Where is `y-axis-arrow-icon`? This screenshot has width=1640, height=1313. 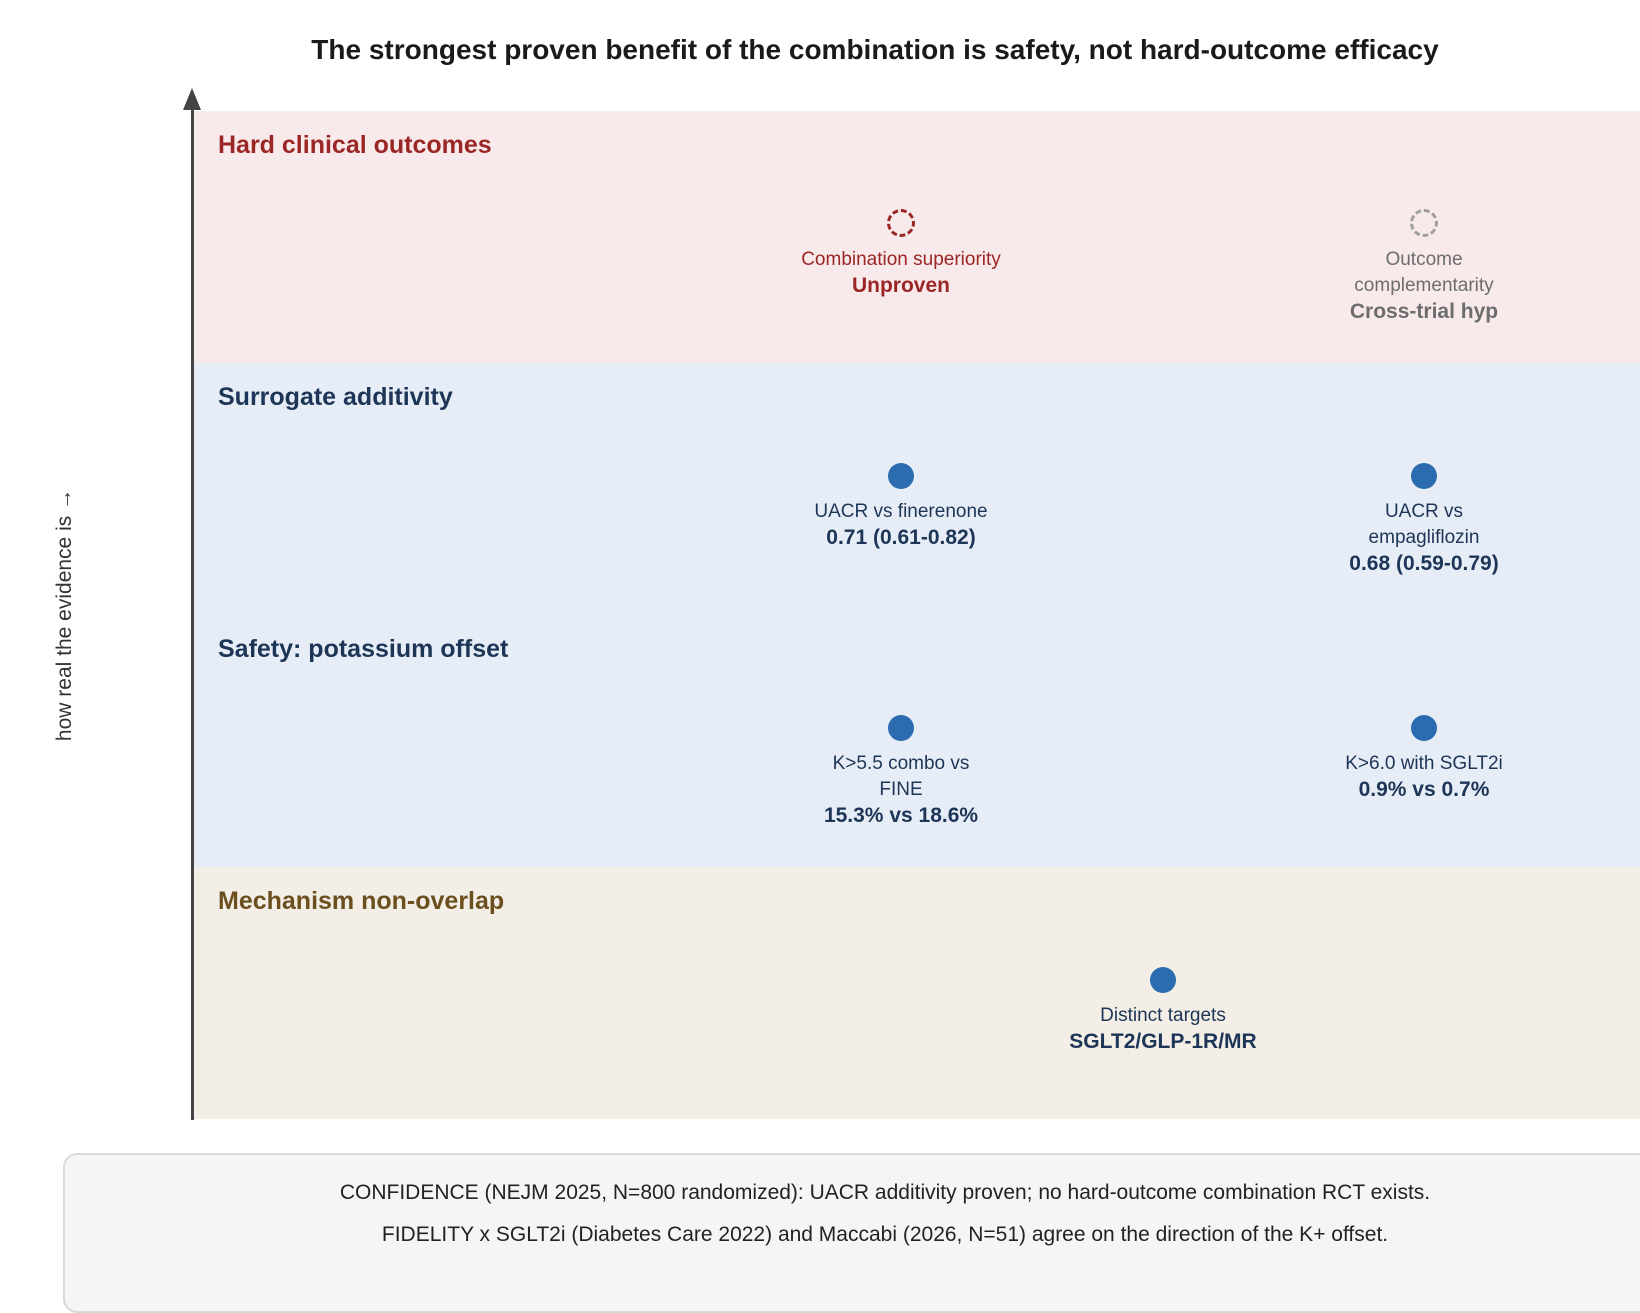
y-axis-arrow-icon is located at coordinates (192, 99).